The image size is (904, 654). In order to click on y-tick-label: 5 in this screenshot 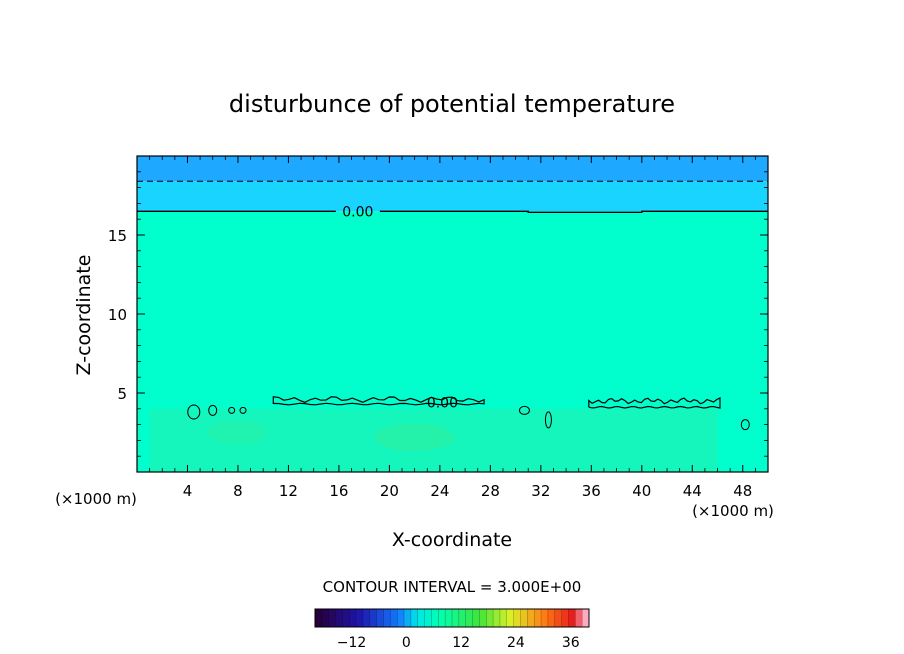, I will do `click(122, 394)`.